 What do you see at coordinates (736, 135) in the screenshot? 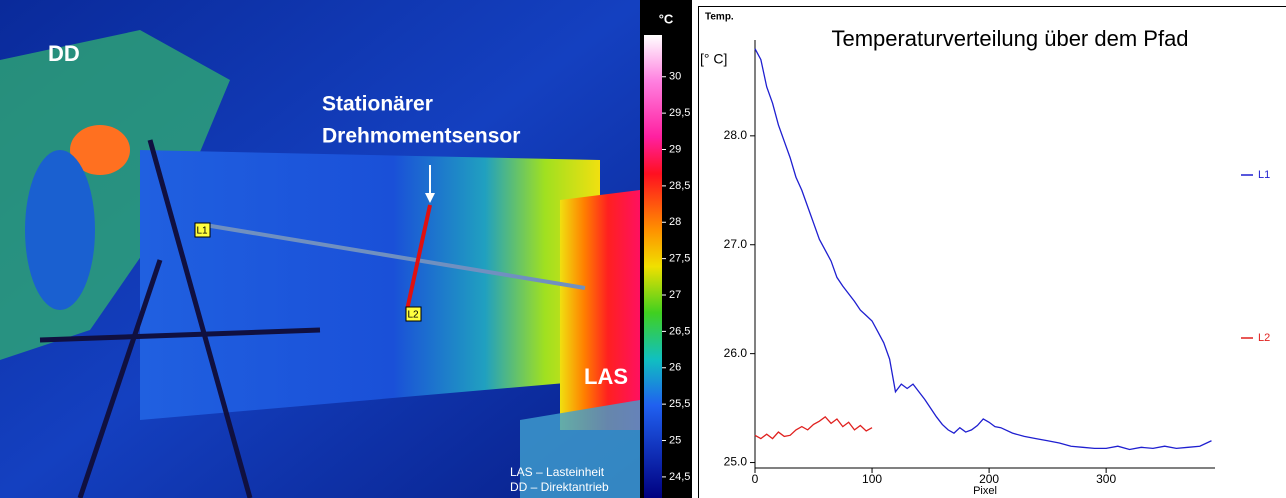
I see `y-tick-label: 28.0` at bounding box center [736, 135].